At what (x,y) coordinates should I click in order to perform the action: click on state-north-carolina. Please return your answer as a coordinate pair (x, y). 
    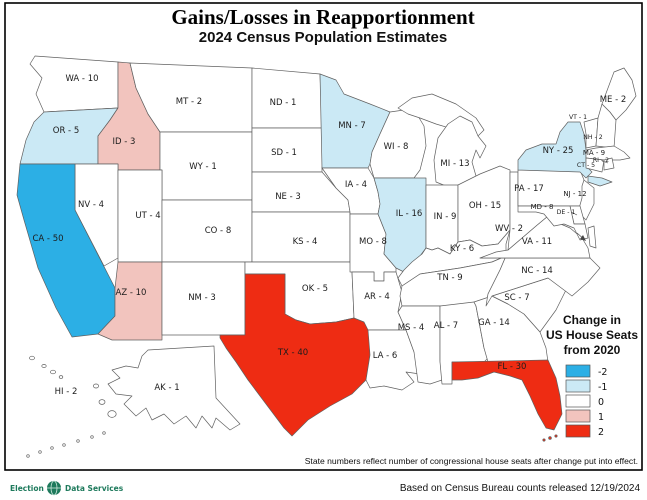
    Looking at the image, I should click on (540, 281).